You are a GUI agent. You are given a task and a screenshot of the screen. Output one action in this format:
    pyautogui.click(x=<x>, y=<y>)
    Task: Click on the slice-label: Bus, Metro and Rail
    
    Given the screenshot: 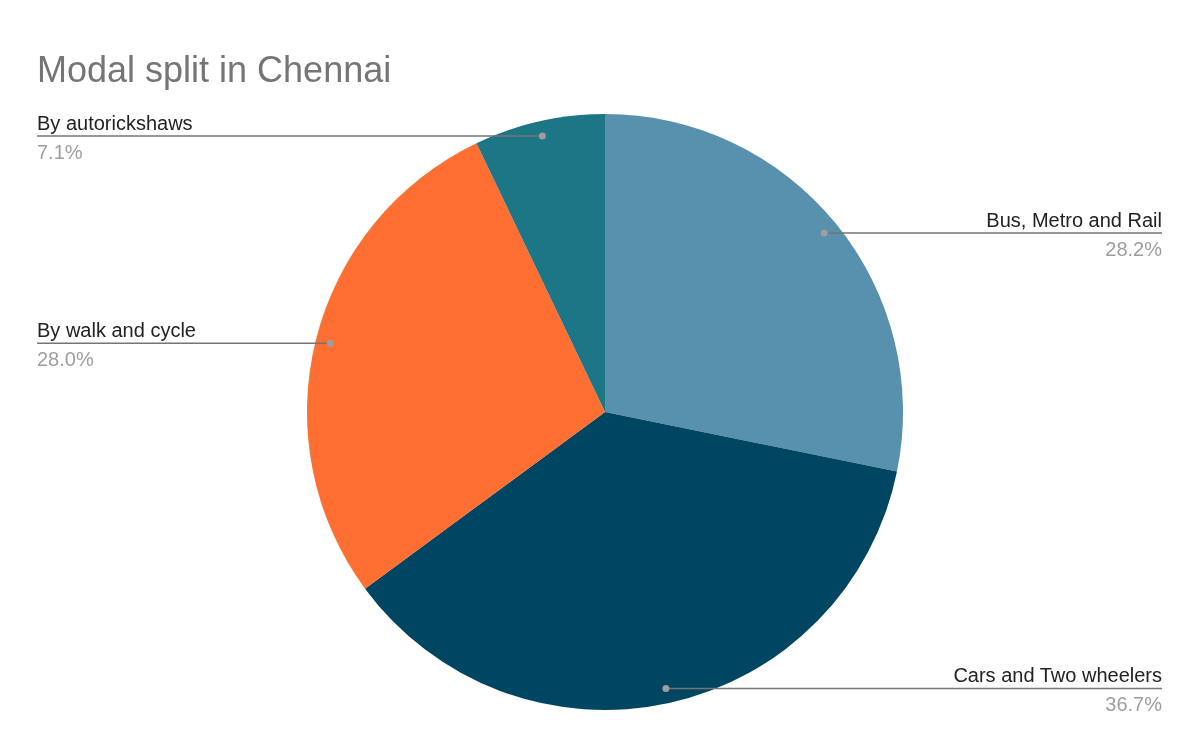 What is the action you would take?
    pyautogui.click(x=1074, y=219)
    